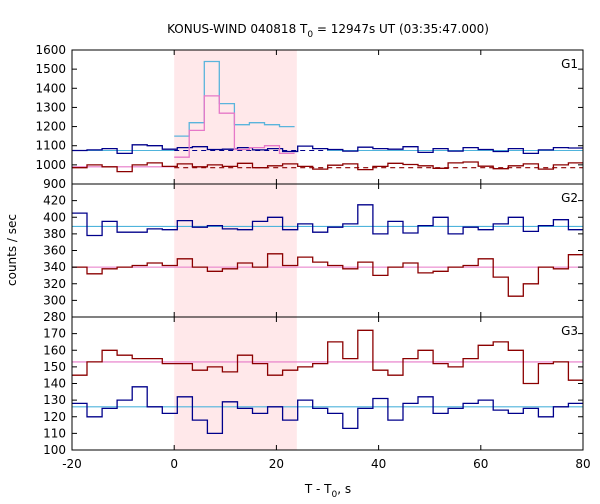 This screenshot has width=600, height=504. What do you see at coordinates (54, 317) in the screenshot?
I see `panel-2-ytick-label: 280` at bounding box center [54, 317].